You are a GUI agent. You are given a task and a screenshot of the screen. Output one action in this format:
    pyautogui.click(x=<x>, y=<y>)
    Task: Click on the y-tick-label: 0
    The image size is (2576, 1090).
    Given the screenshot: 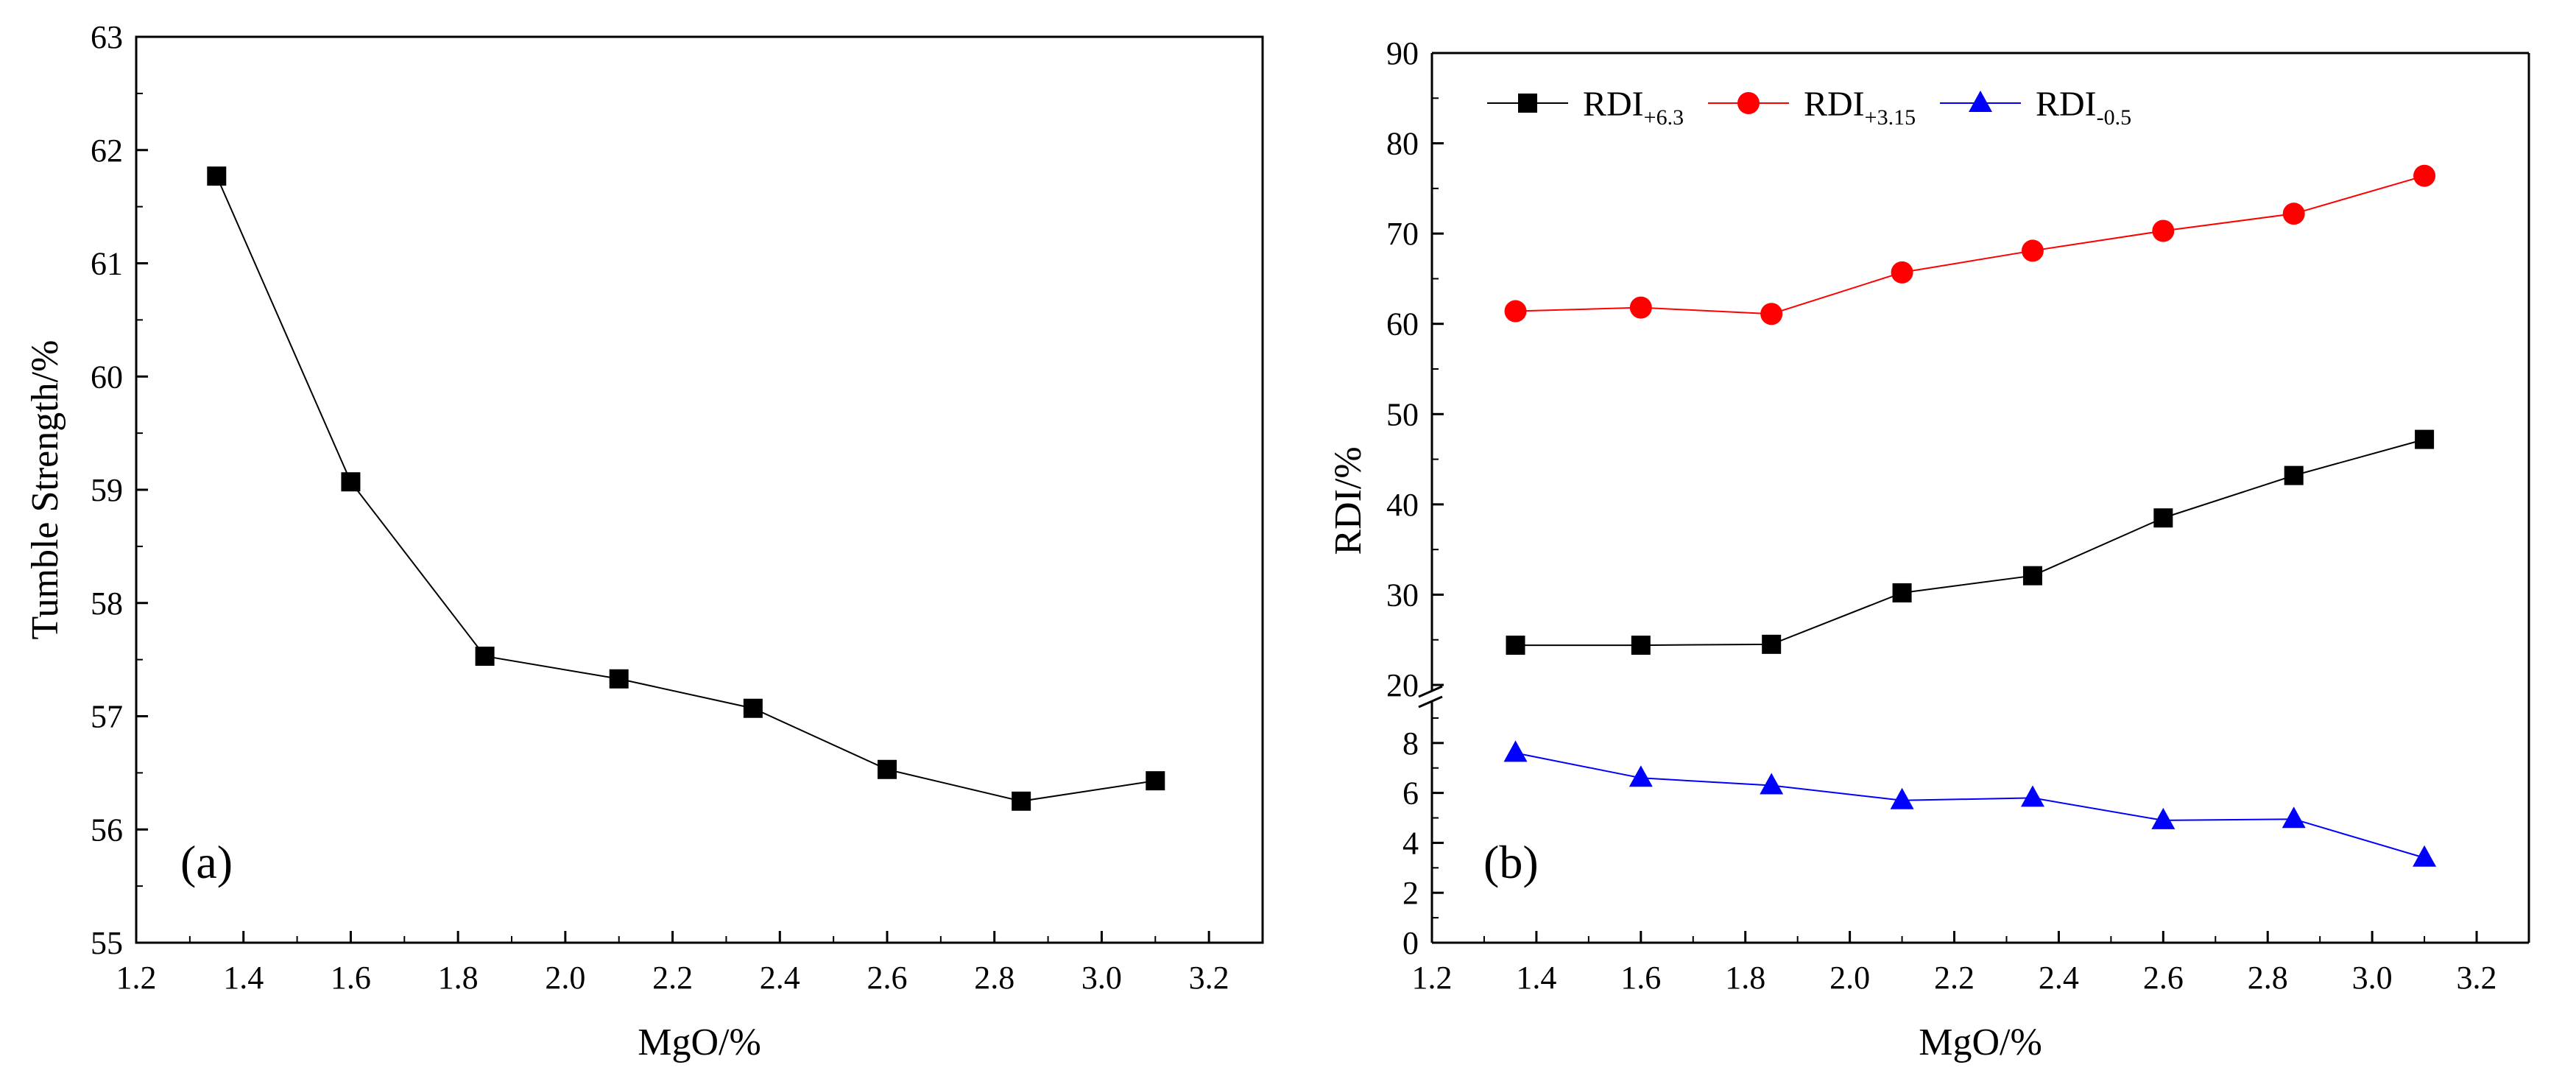 What is the action you would take?
    pyautogui.click(x=1410, y=943)
    